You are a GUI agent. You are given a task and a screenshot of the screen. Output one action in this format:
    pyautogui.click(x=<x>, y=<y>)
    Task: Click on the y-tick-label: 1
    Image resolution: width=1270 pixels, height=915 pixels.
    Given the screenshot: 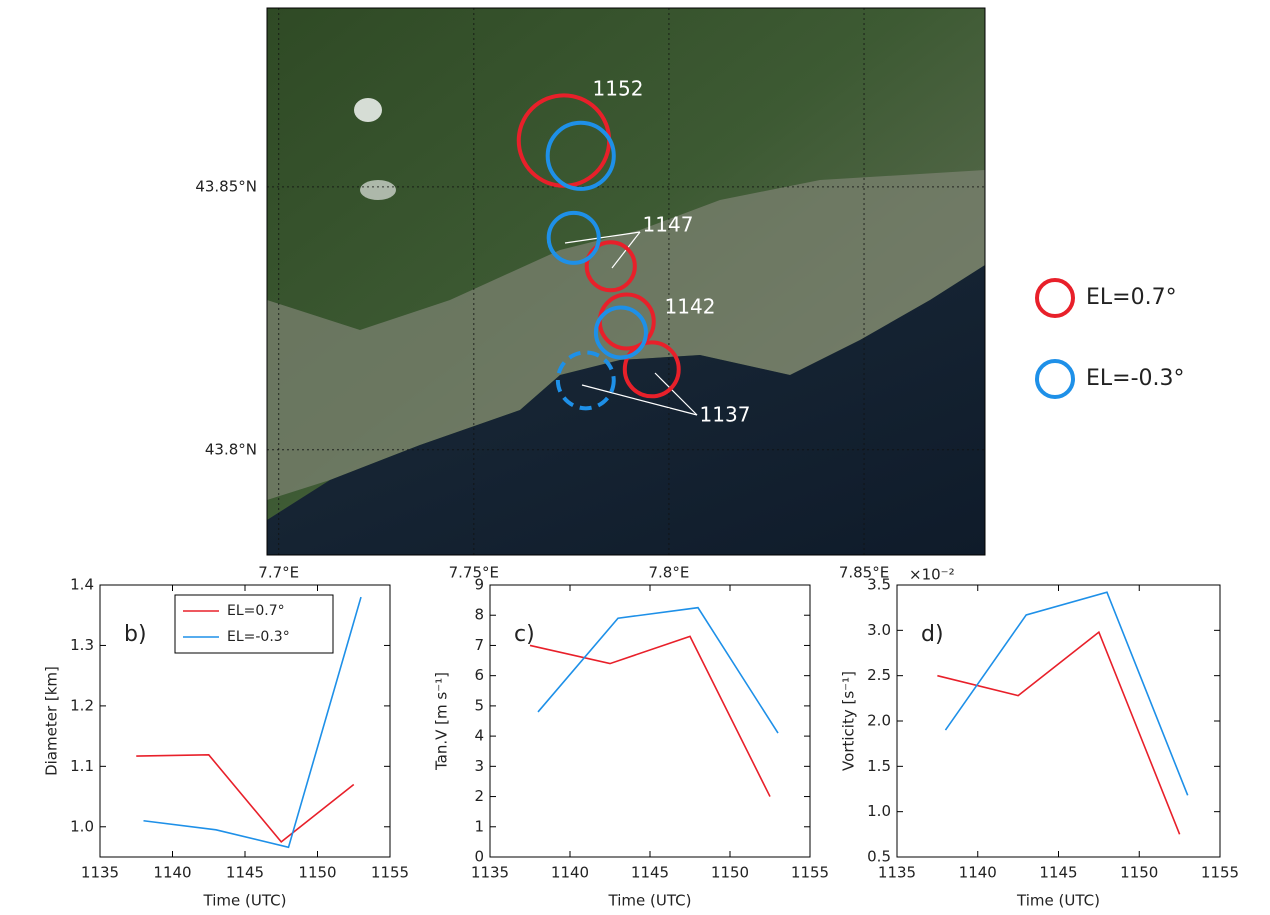 What is the action you would take?
    pyautogui.click(x=479, y=826)
    